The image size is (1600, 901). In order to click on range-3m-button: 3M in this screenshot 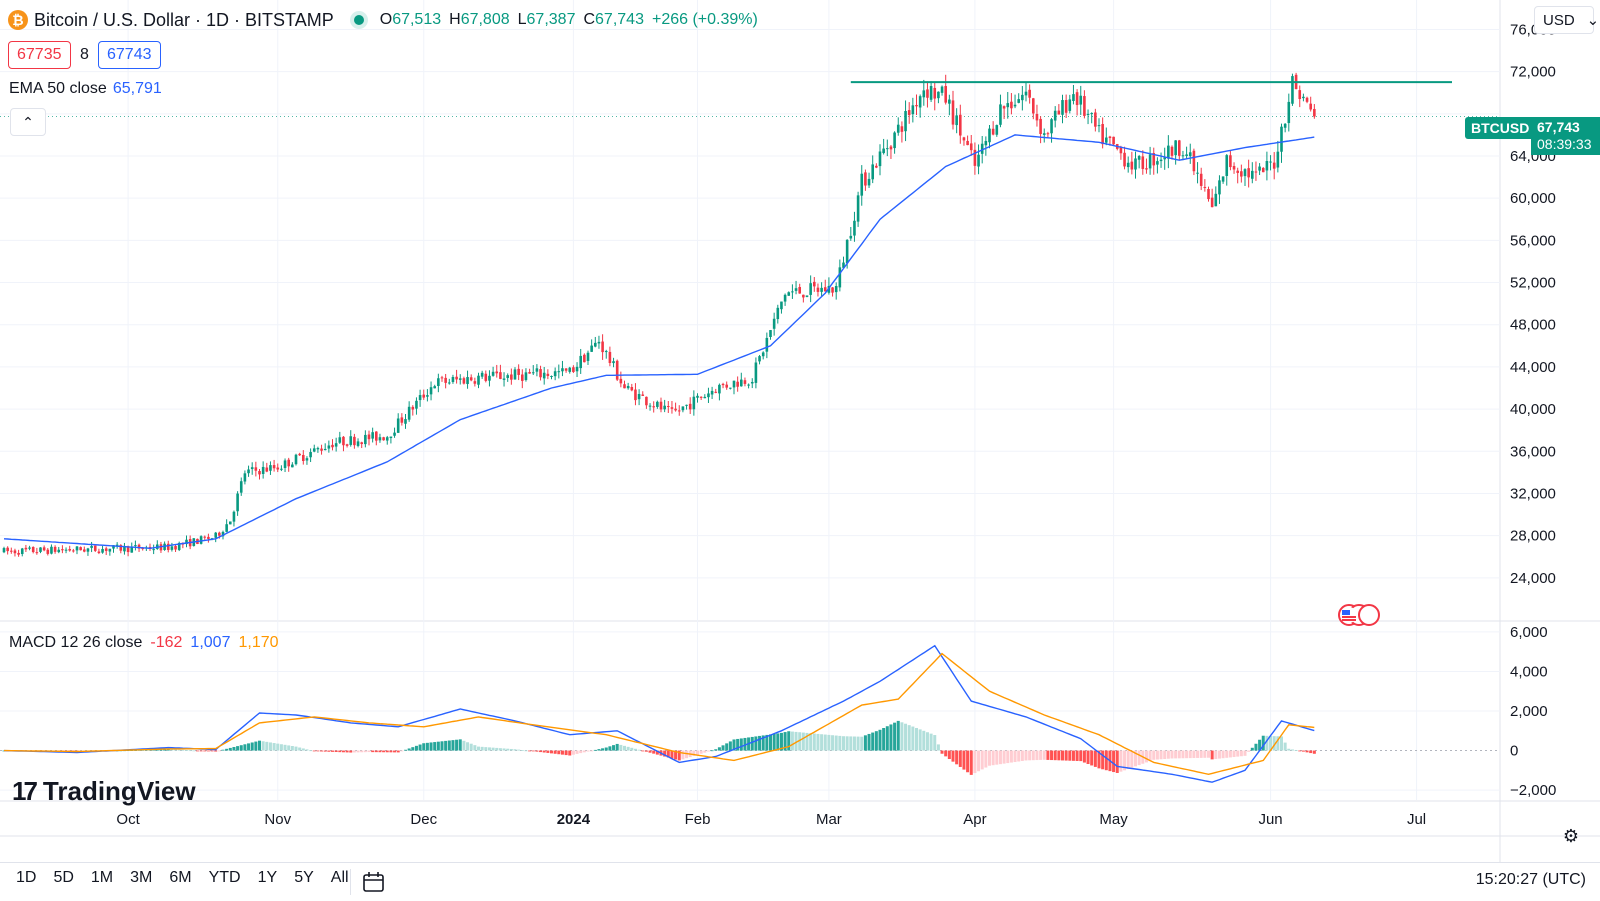, I will do `click(141, 877)`.